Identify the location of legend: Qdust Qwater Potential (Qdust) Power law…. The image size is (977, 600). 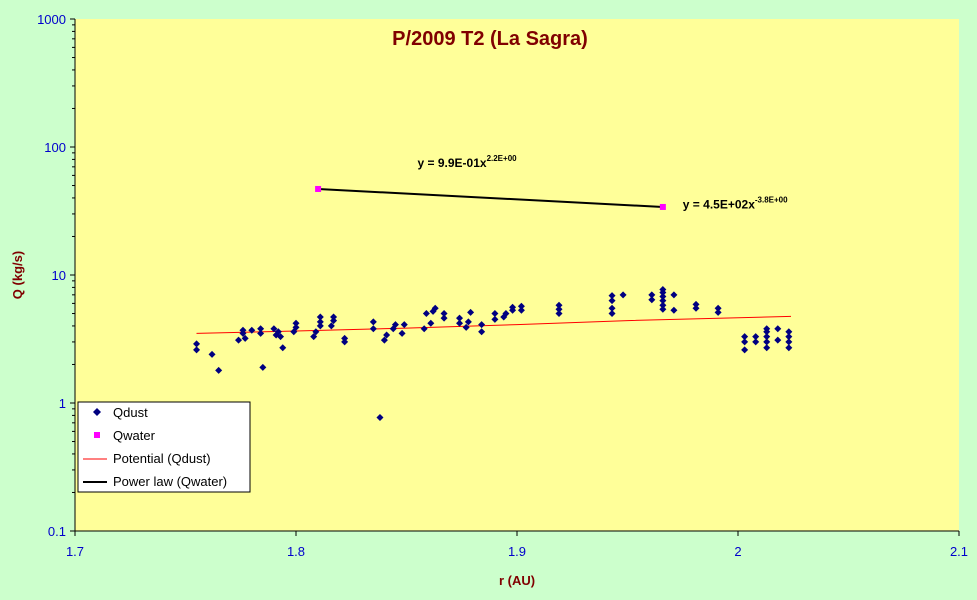
(164, 447).